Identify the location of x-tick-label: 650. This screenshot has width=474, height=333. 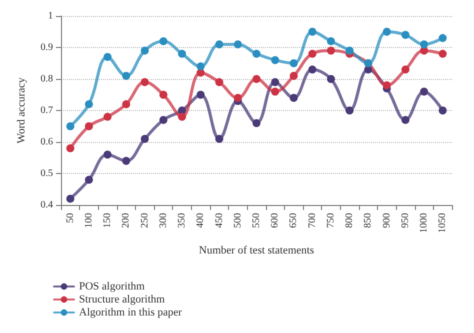
(294, 220).